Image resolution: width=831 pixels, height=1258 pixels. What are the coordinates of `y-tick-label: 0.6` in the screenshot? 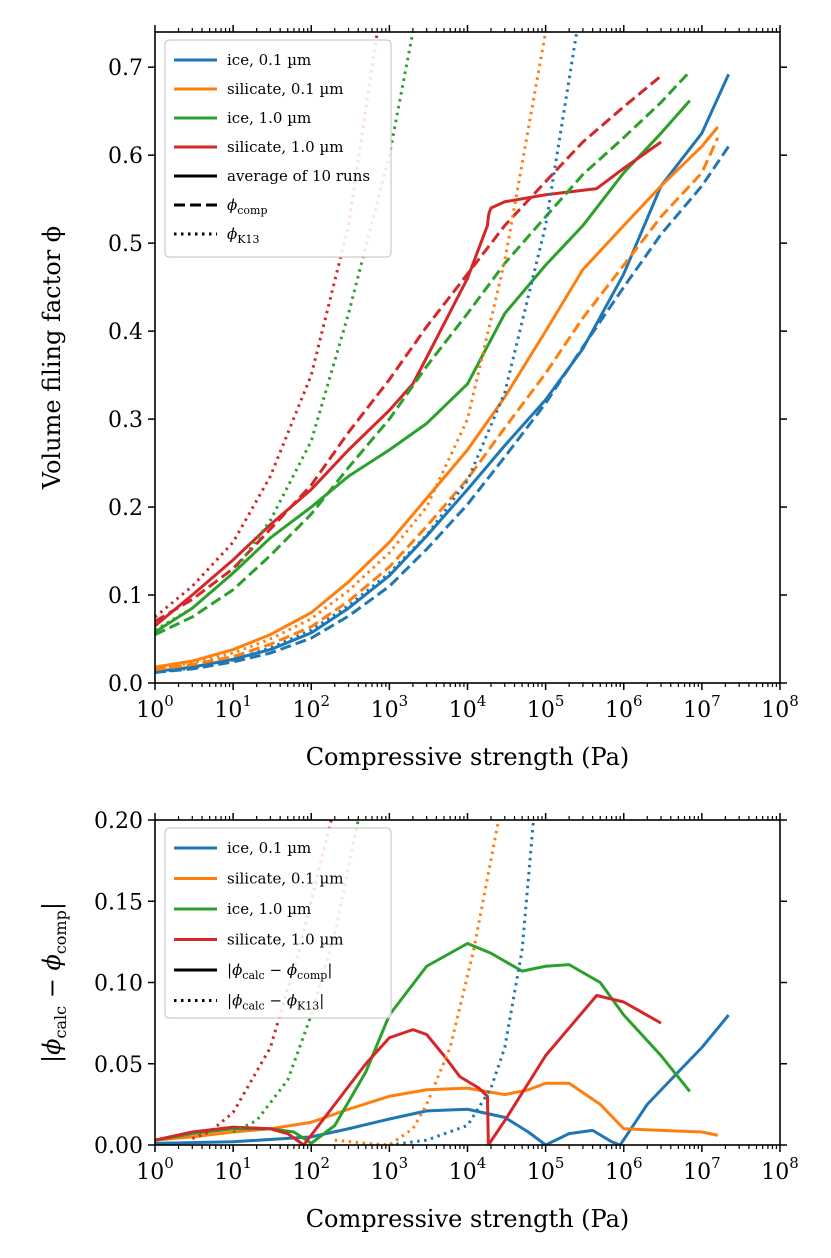 It's located at (125, 156).